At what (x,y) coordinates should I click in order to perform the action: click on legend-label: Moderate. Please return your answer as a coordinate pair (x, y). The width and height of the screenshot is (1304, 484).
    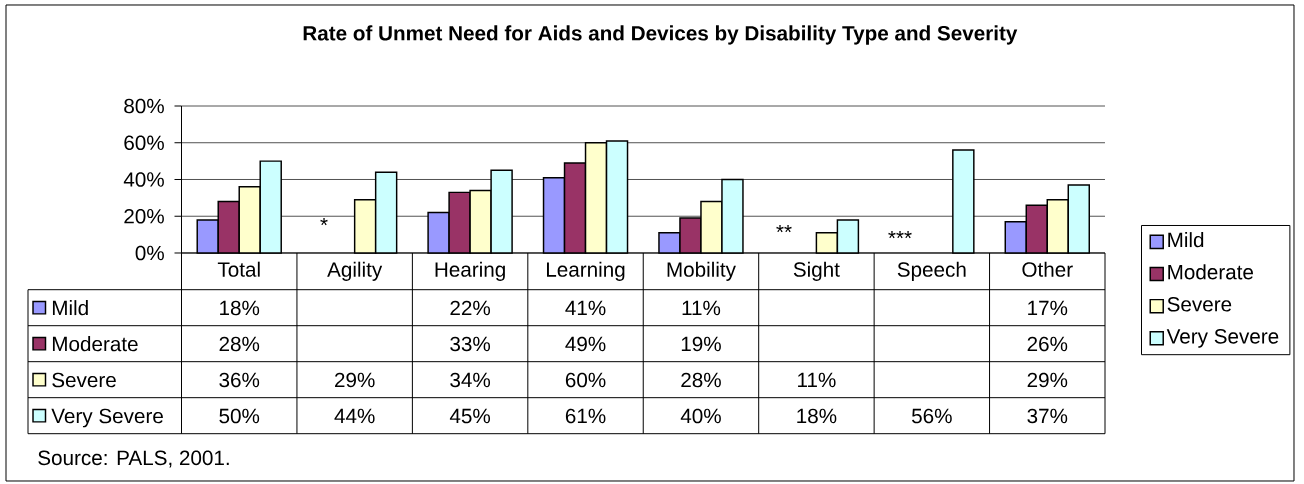
    Looking at the image, I should click on (95, 344).